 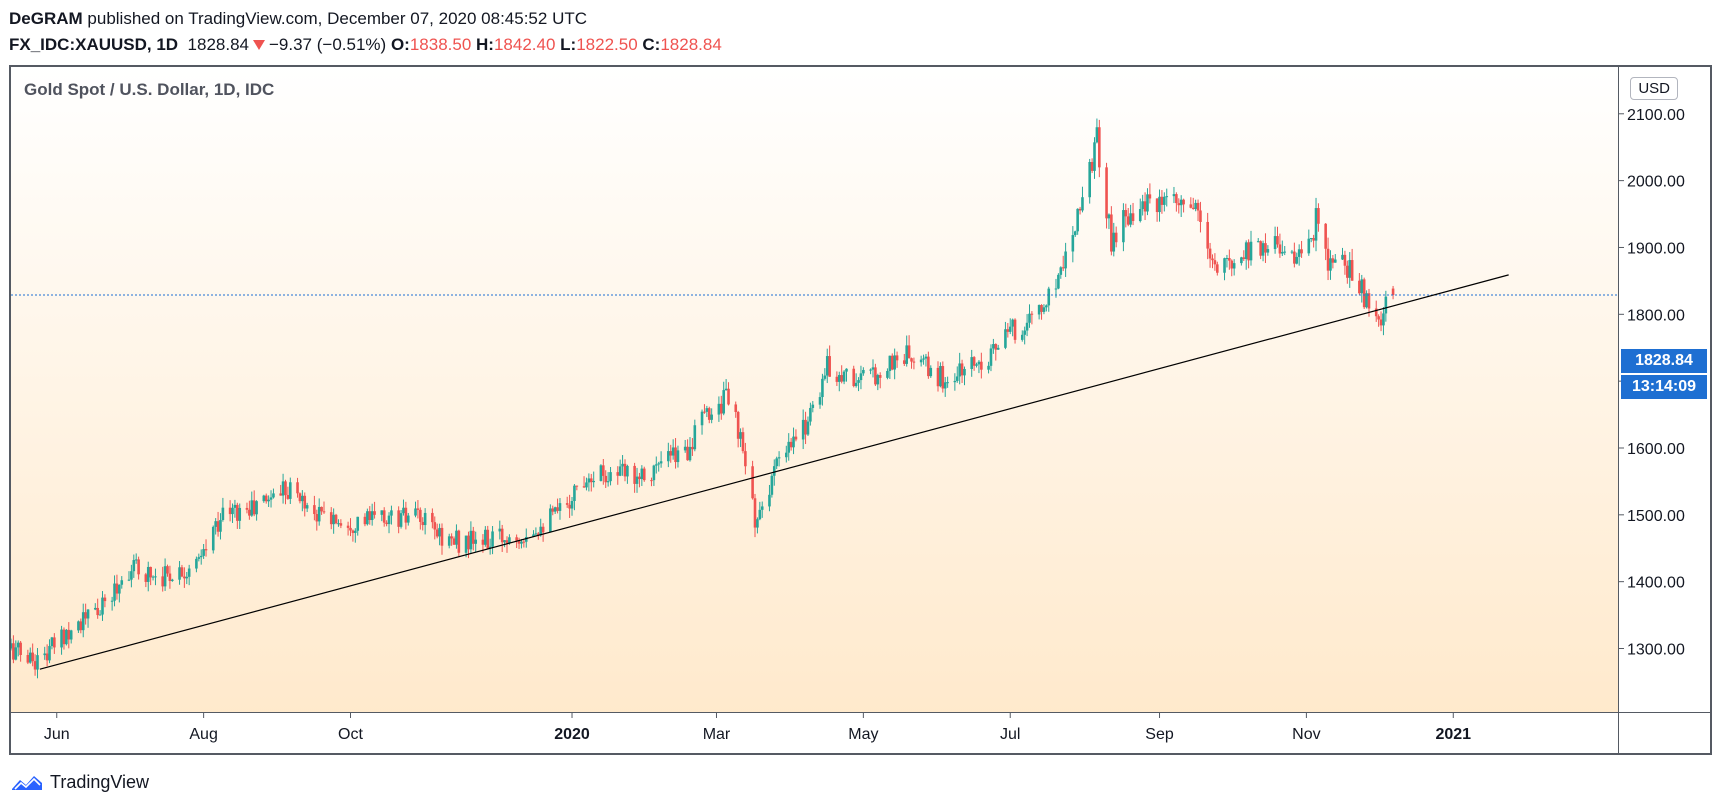 What do you see at coordinates (568, 44) in the screenshot?
I see `low-label: L:` at bounding box center [568, 44].